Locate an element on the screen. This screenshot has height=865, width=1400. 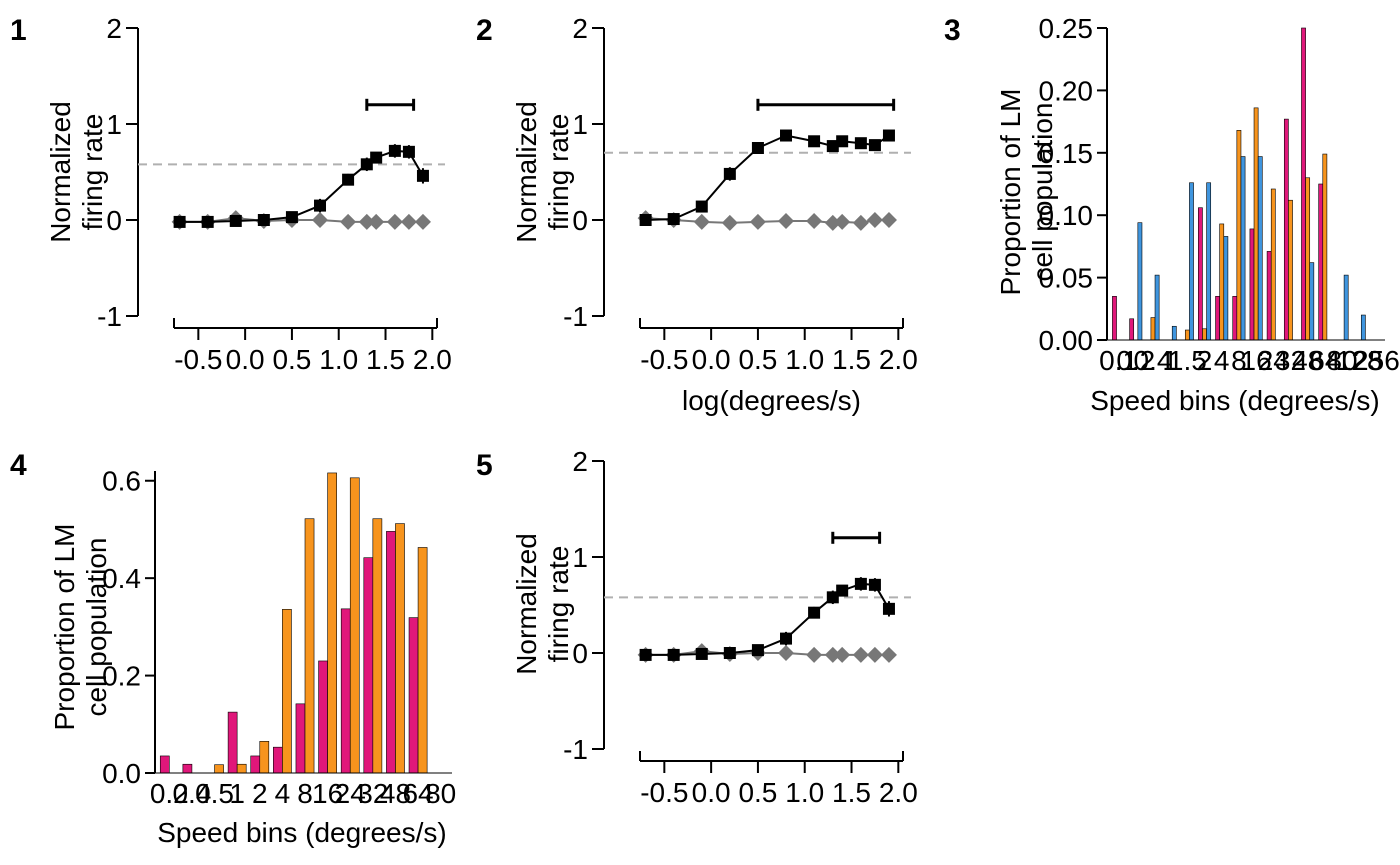
x-tick-label: 32 is located at coordinates (372, 793).